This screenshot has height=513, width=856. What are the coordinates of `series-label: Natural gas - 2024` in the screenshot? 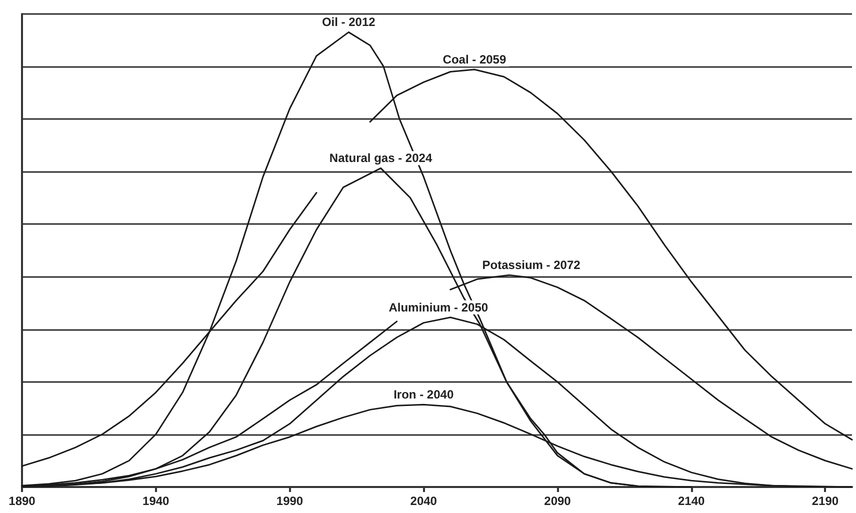 It's located at (380, 158).